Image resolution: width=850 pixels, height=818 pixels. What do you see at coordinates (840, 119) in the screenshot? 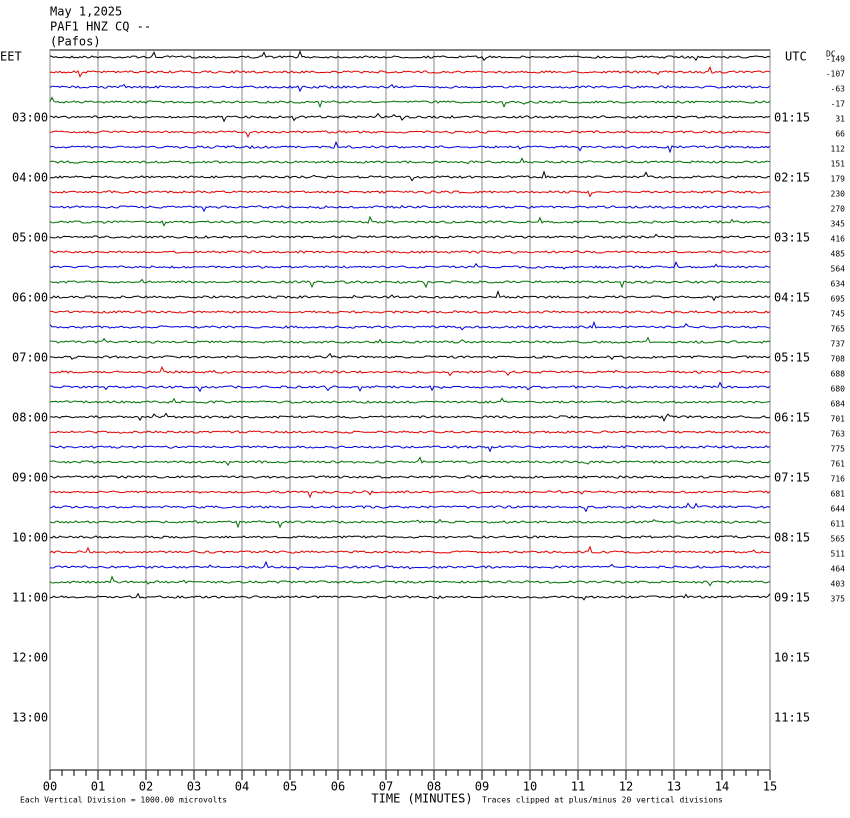
I see `dc-value: 31` at bounding box center [840, 119].